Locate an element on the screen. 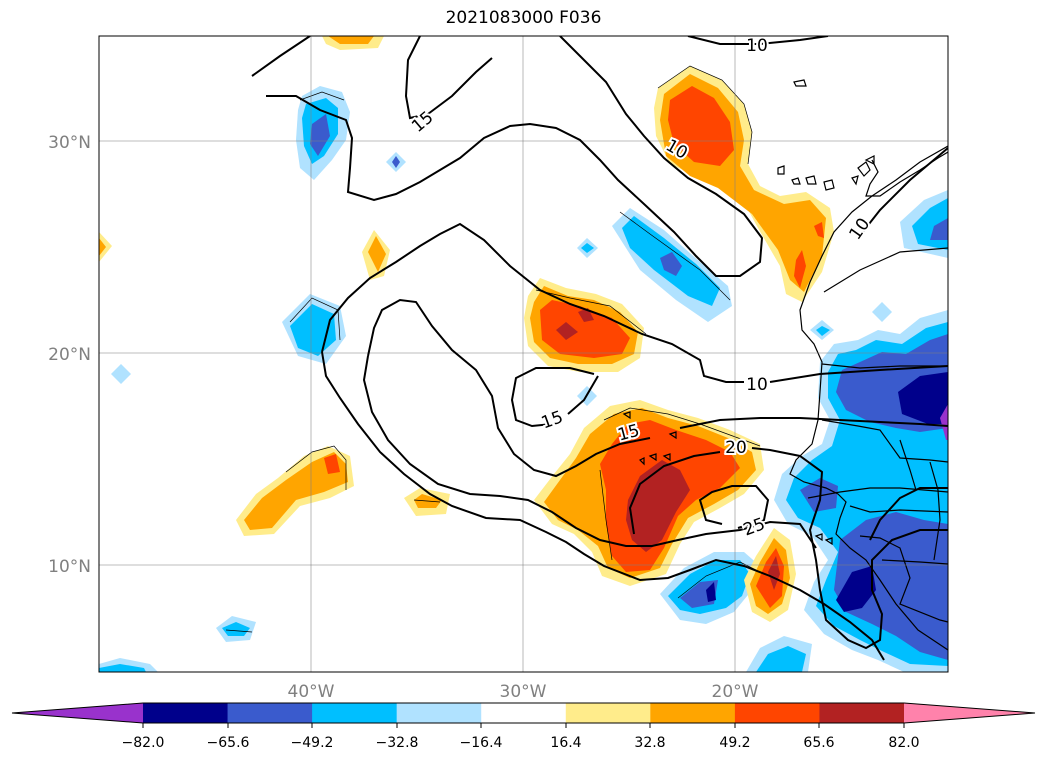  colorbar-tick-label: 65.6 is located at coordinates (818, 743).